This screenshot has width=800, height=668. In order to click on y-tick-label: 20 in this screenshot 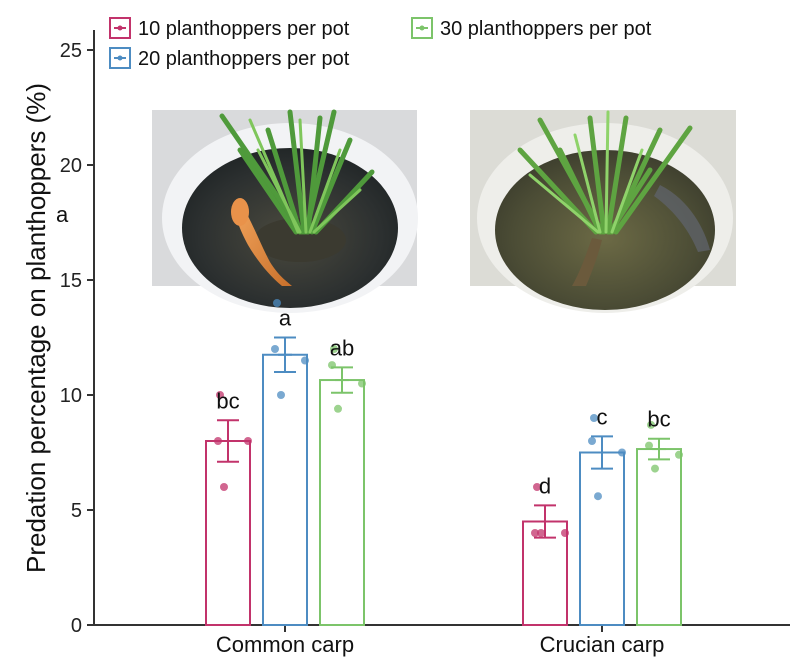, I will do `click(71, 166)`.